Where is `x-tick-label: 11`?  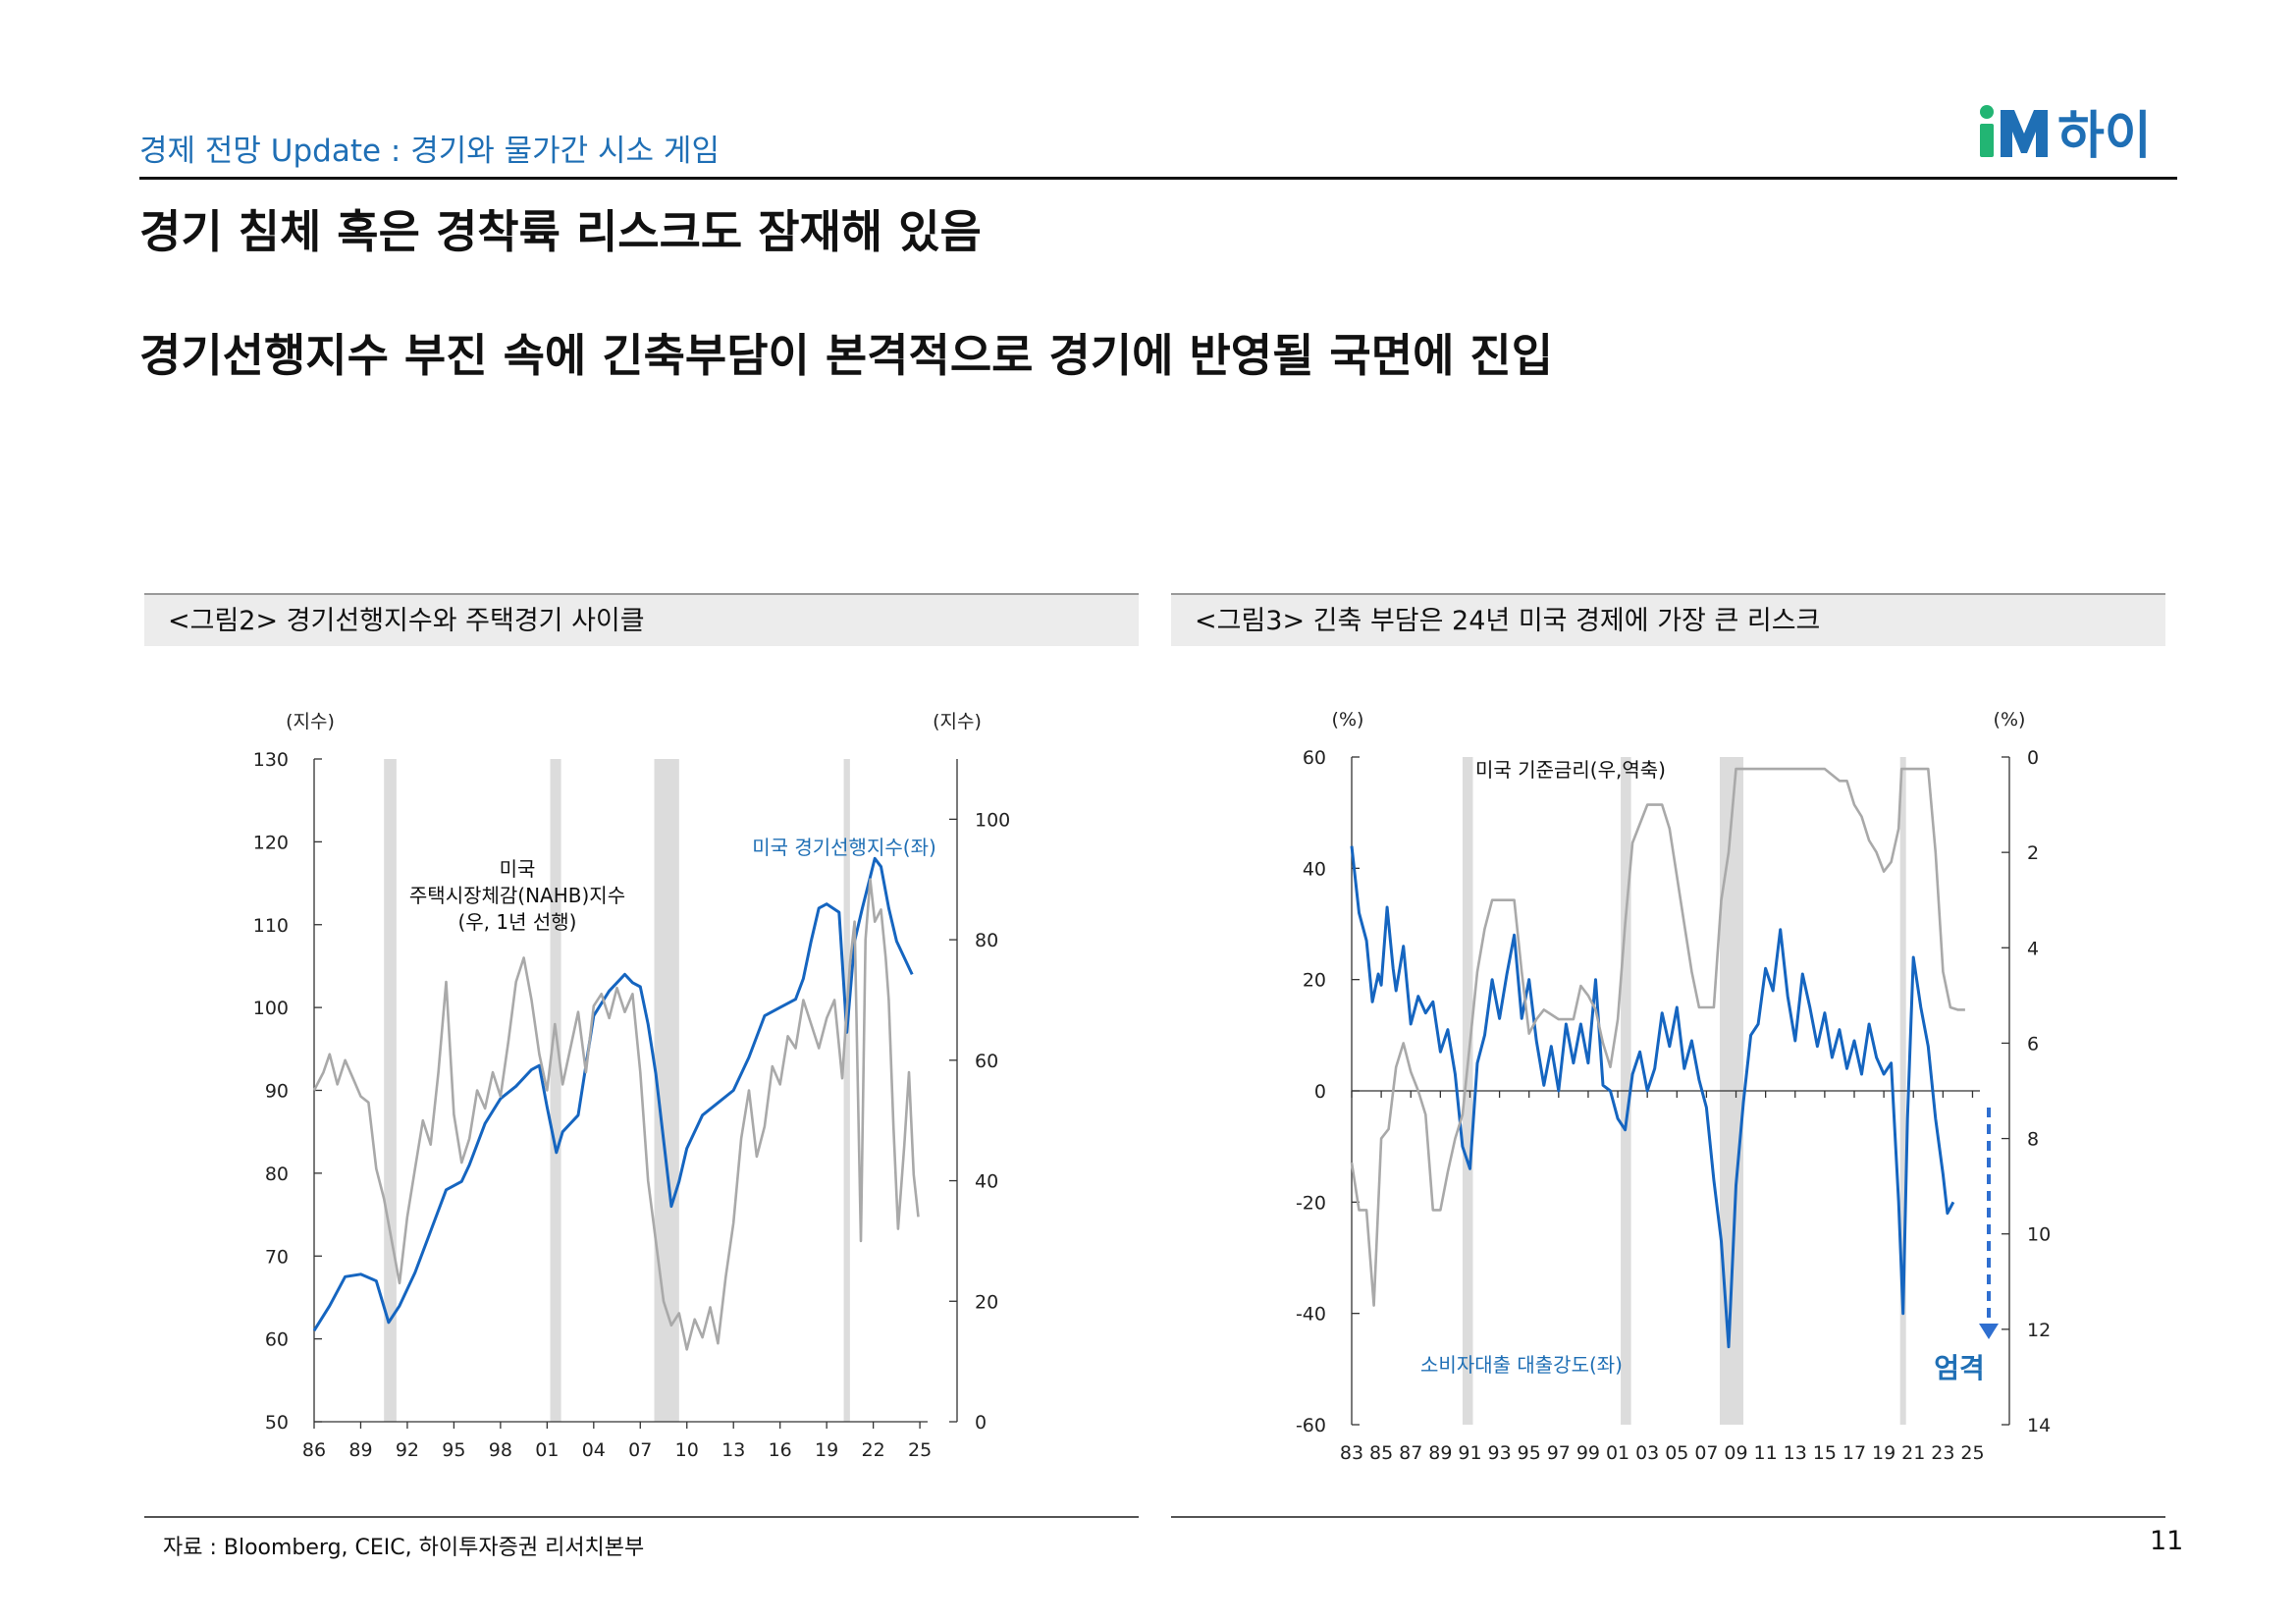 x-tick-label: 11 is located at coordinates (1766, 1453).